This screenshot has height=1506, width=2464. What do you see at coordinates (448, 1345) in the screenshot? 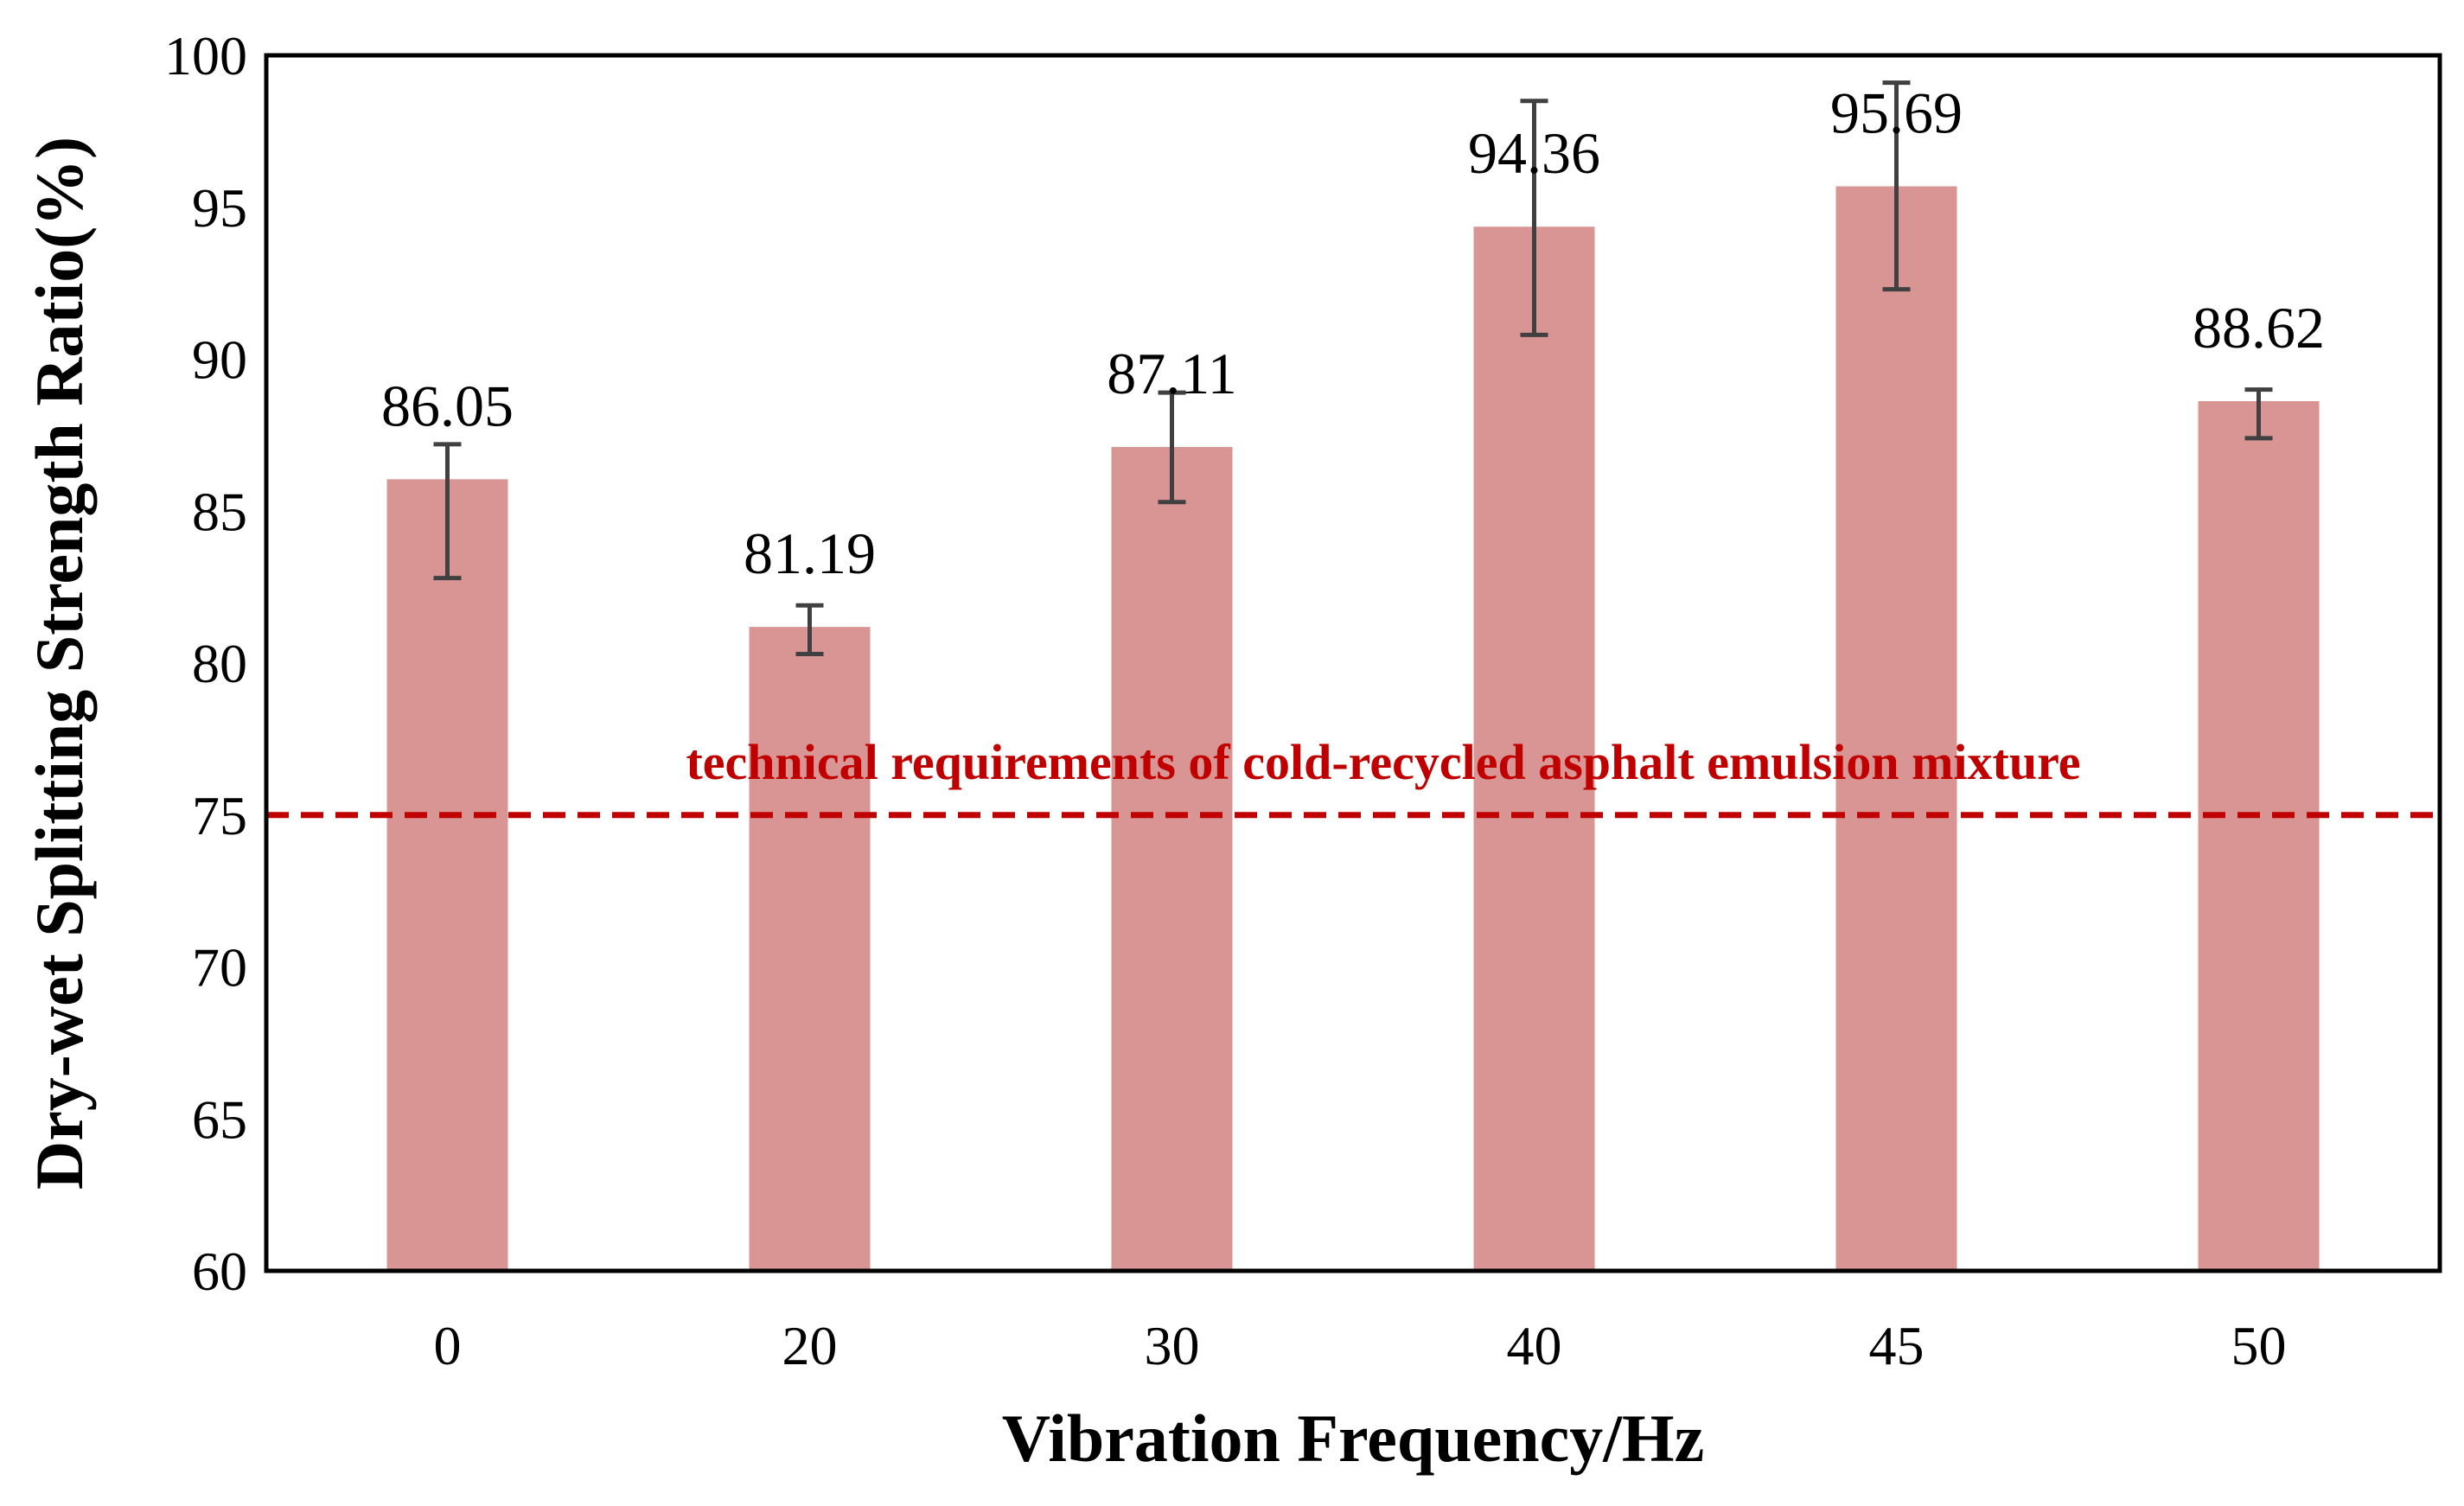
I see `x-tick-label: 0` at bounding box center [448, 1345].